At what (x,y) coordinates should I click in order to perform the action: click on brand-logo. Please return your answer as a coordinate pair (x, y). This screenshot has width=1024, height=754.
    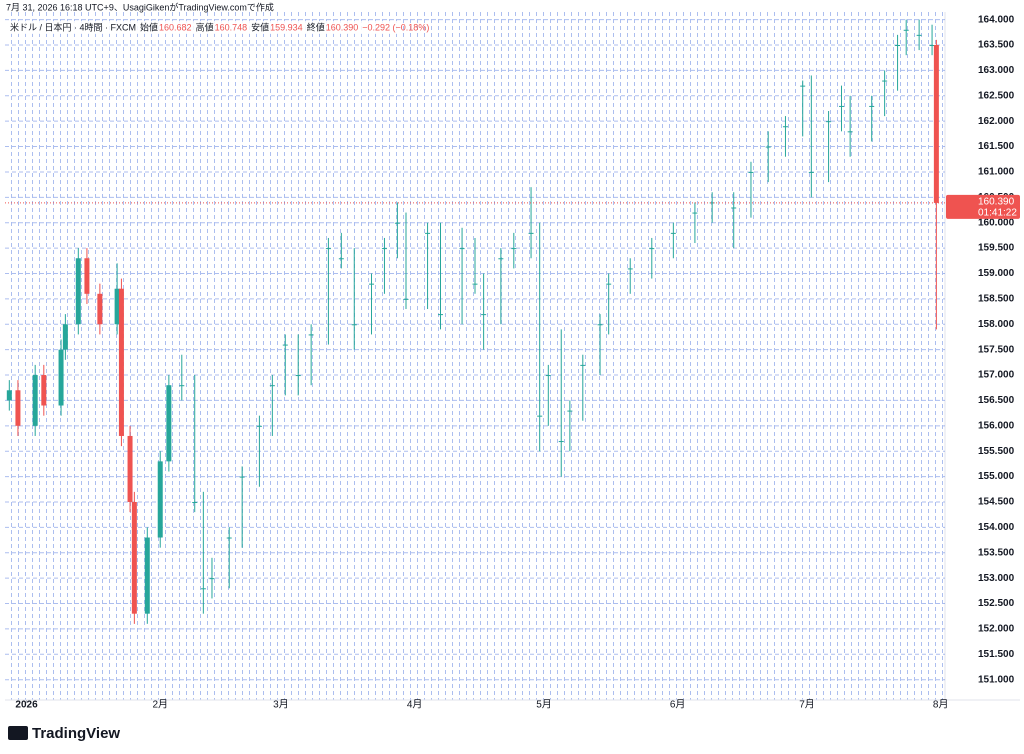
    Looking at the image, I should click on (18, 733).